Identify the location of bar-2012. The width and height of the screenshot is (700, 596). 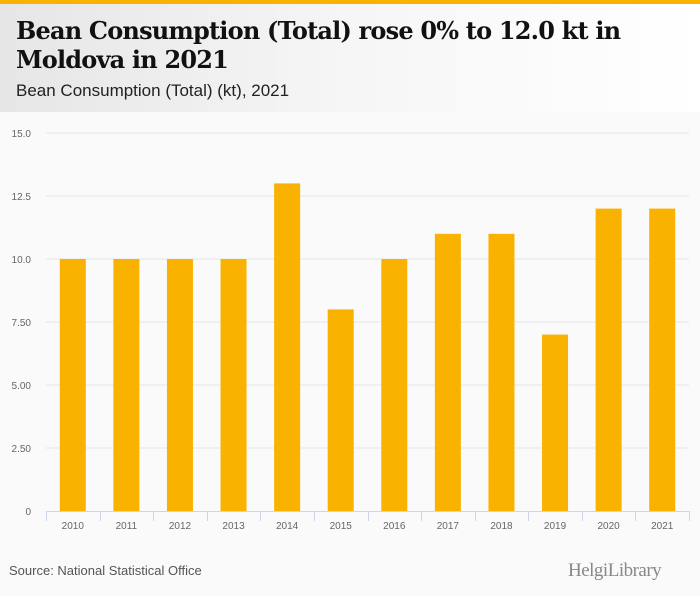
(179, 385).